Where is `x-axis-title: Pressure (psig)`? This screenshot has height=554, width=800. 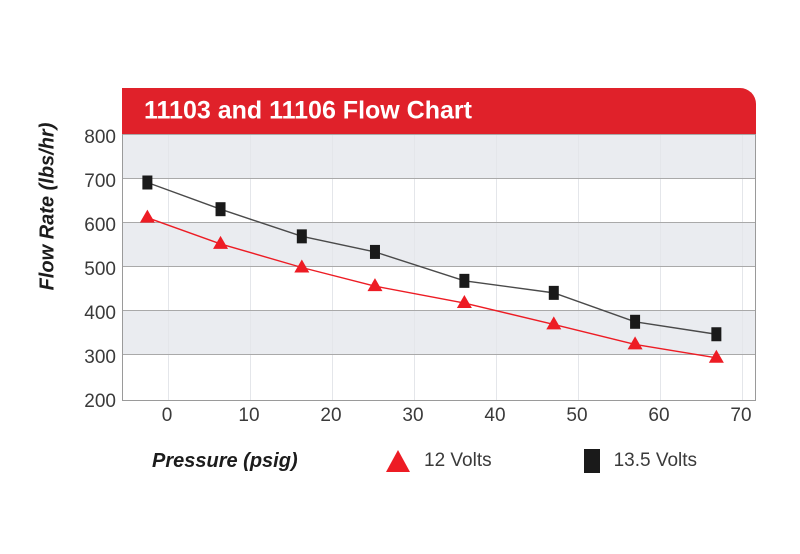 x-axis-title: Pressure (psig) is located at coordinates (225, 460).